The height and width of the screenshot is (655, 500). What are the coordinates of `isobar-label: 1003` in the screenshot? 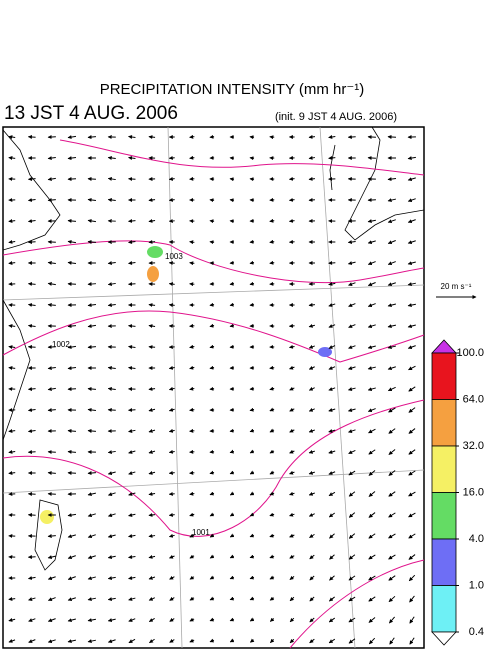 It's located at (174, 256).